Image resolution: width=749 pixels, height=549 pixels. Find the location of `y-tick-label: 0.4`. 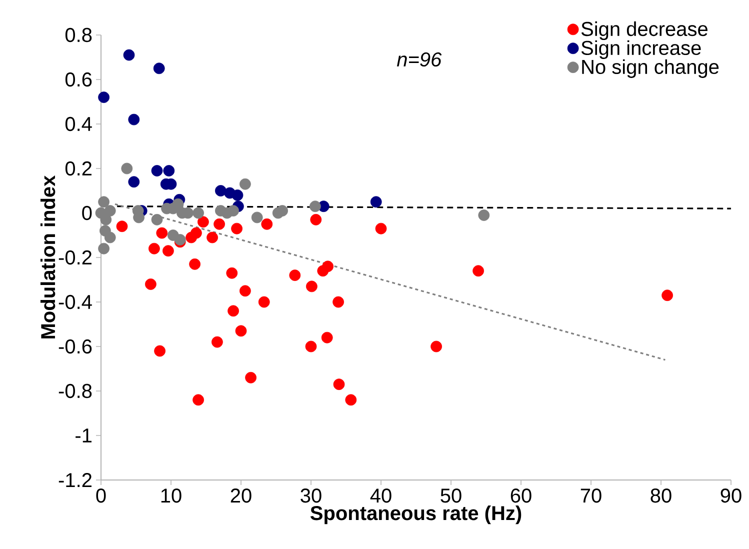

y-tick-label: 0.4 is located at coordinates (78, 124).